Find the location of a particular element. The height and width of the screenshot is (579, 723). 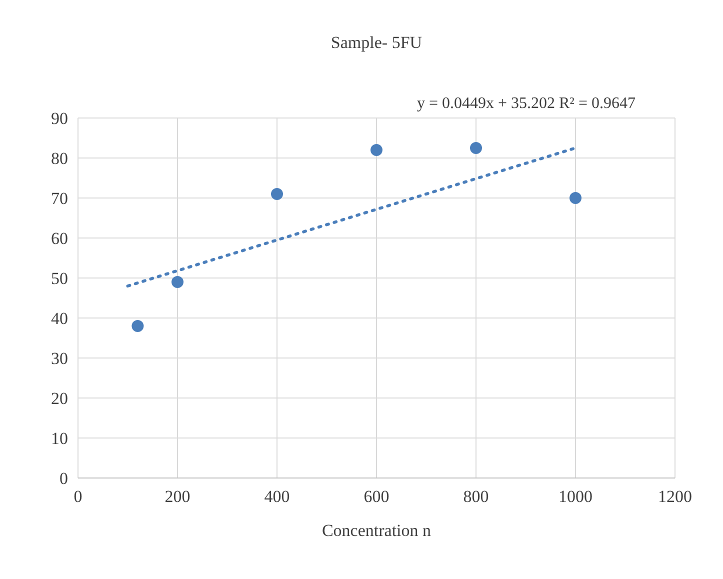

y-tick-label: 30 is located at coordinates (59, 358).